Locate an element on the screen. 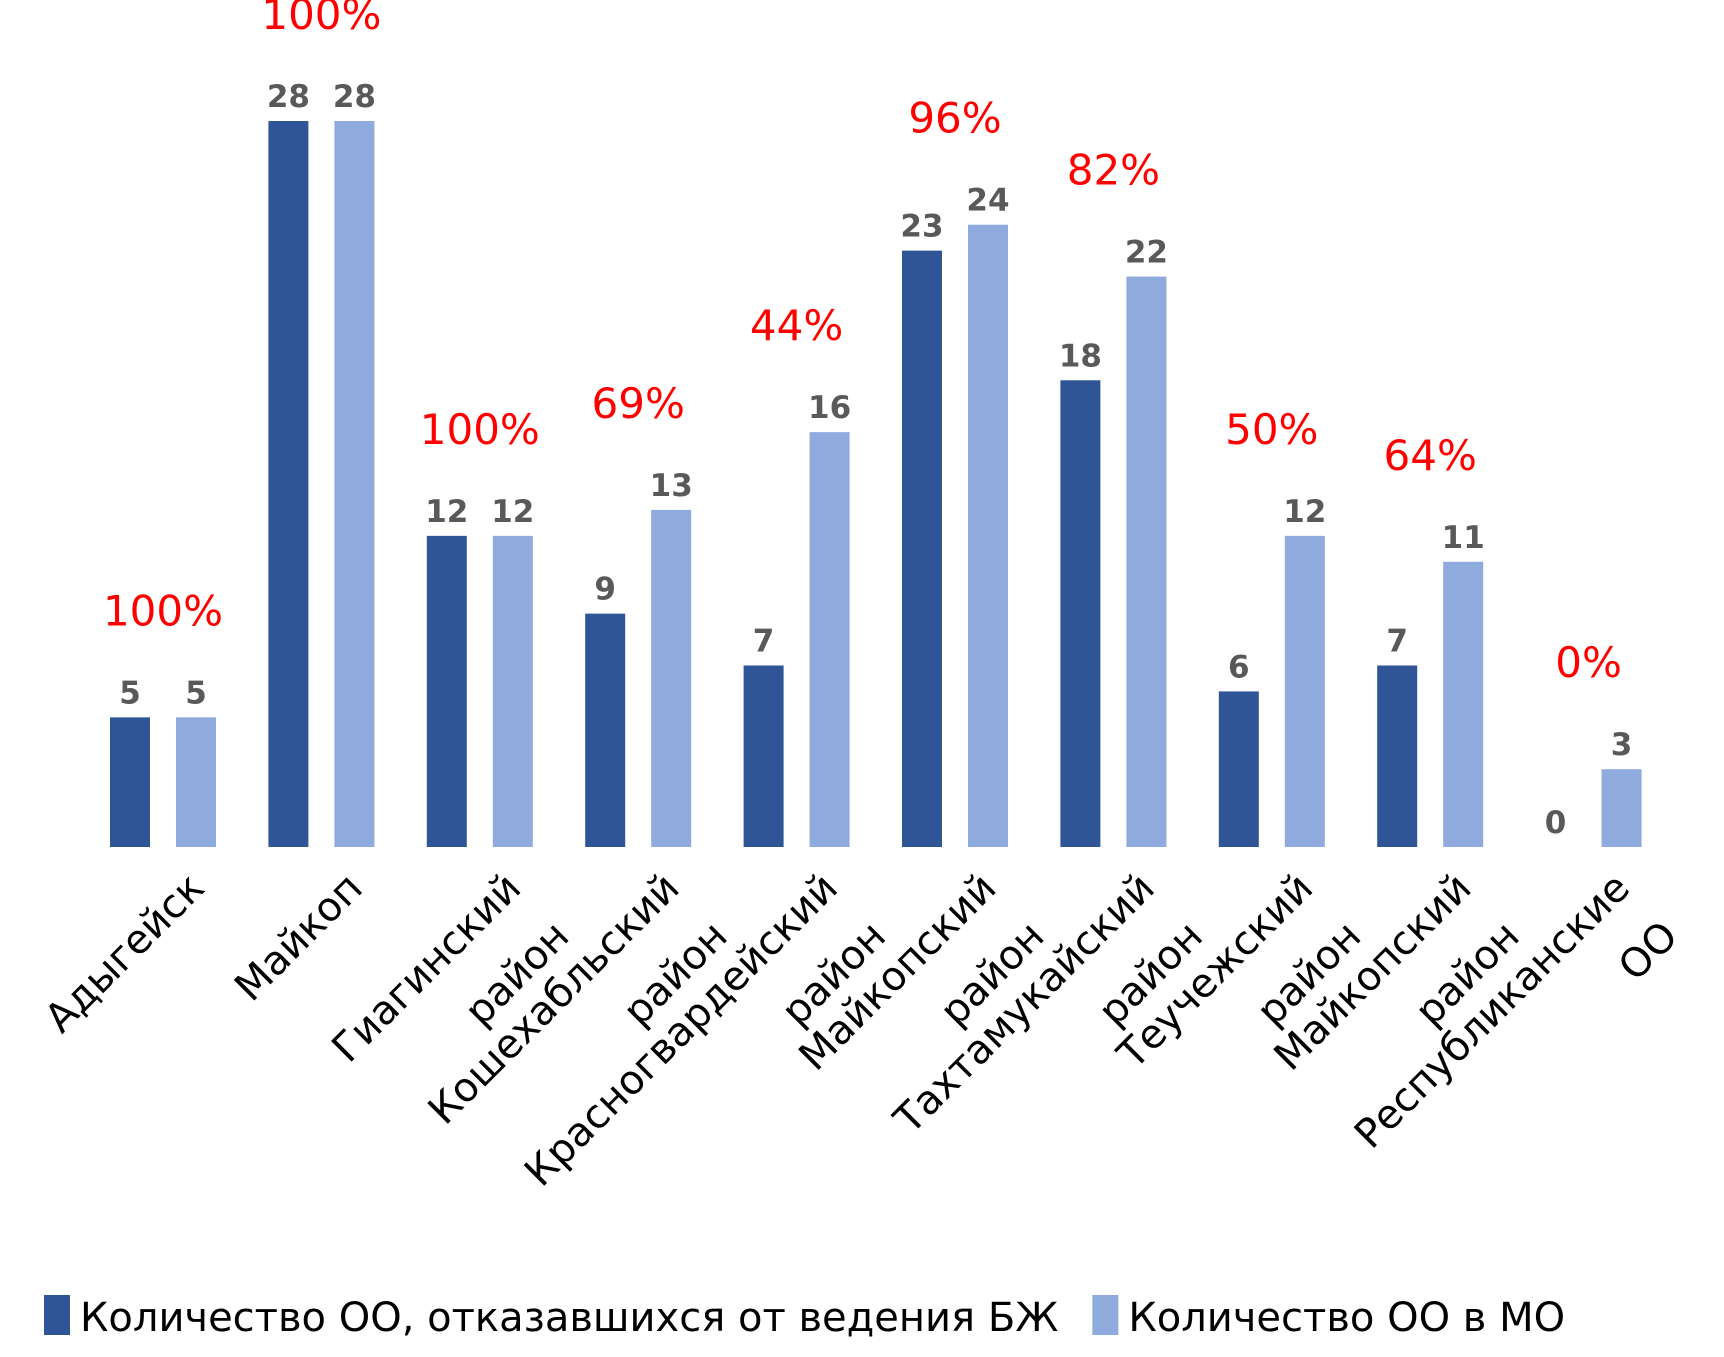 This screenshot has width=1724, height=1357. value-label: 22 is located at coordinates (1146, 253).